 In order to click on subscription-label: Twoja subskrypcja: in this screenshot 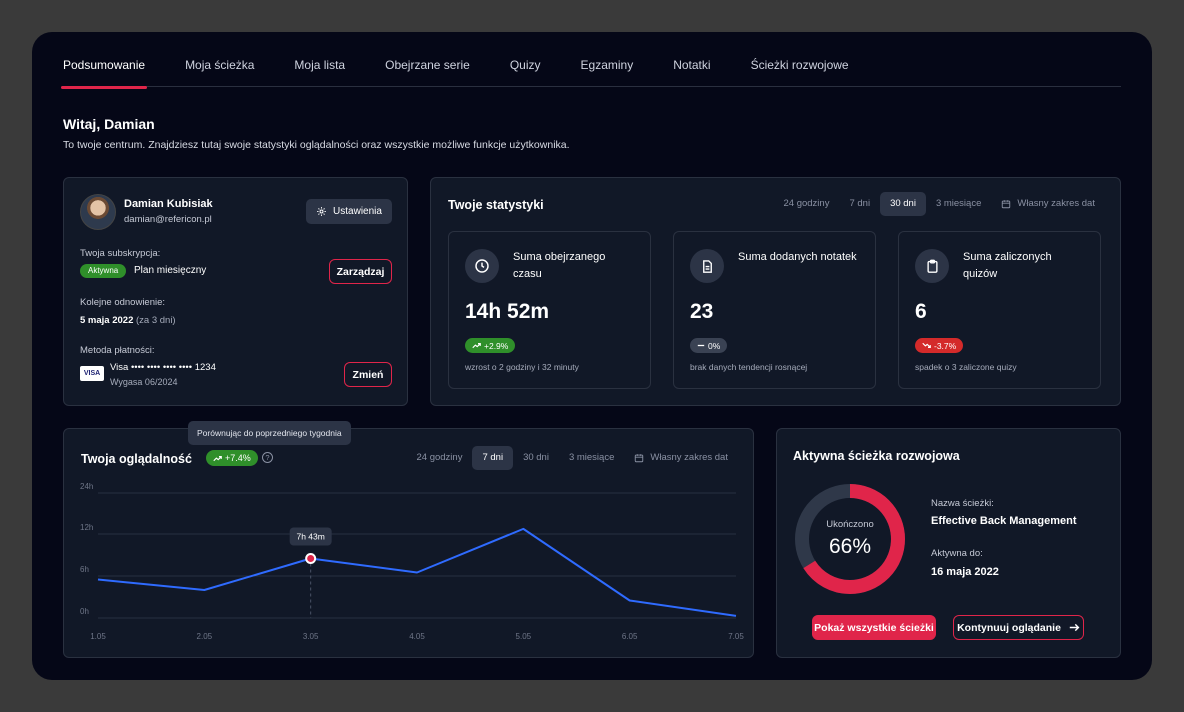, I will do `click(120, 253)`.